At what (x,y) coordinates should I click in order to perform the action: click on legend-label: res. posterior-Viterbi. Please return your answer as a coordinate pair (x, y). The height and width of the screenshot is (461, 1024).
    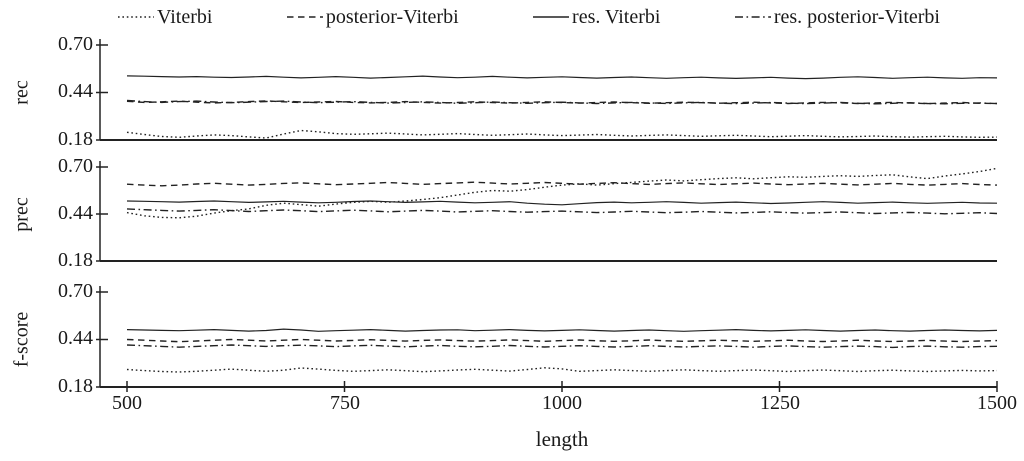
    Looking at the image, I should click on (856, 17).